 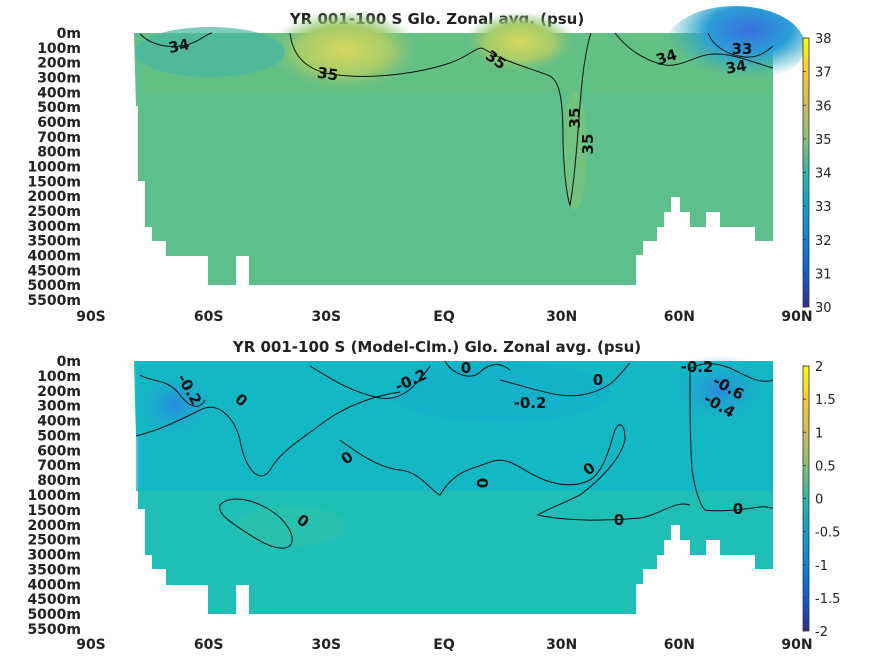 What do you see at coordinates (819, 500) in the screenshot?
I see `colorbar-tick-label: 0` at bounding box center [819, 500].